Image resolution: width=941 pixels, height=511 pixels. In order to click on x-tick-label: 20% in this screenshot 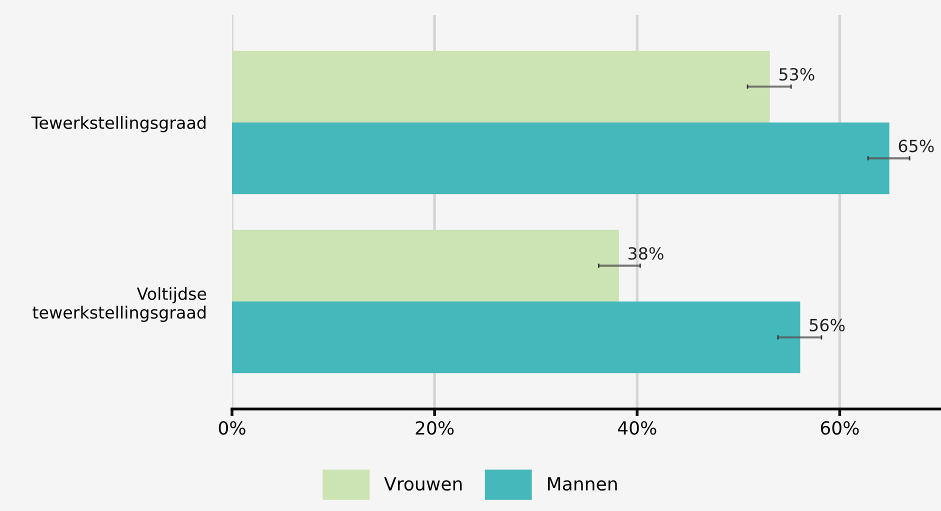, I will do `click(435, 428)`.